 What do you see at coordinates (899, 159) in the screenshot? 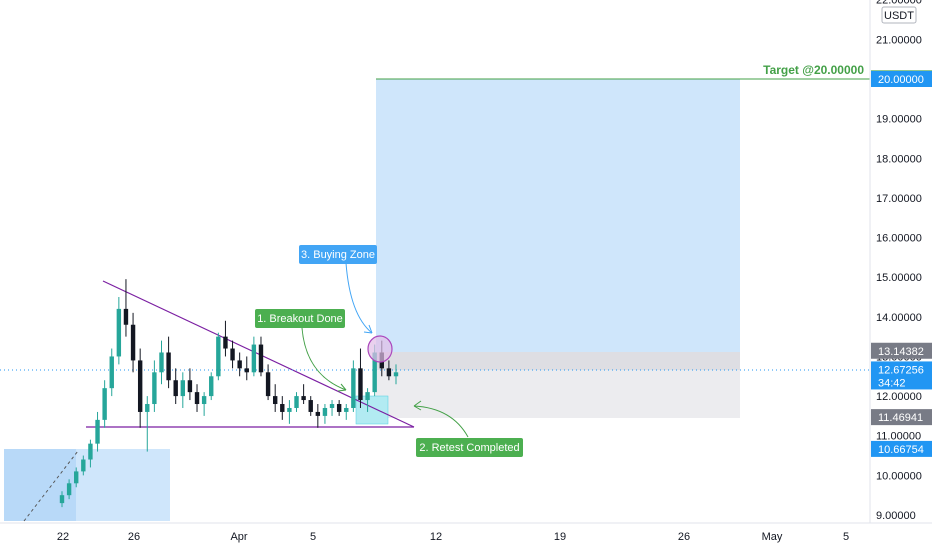
I see `price-tick-label: 18.00000` at bounding box center [899, 159].